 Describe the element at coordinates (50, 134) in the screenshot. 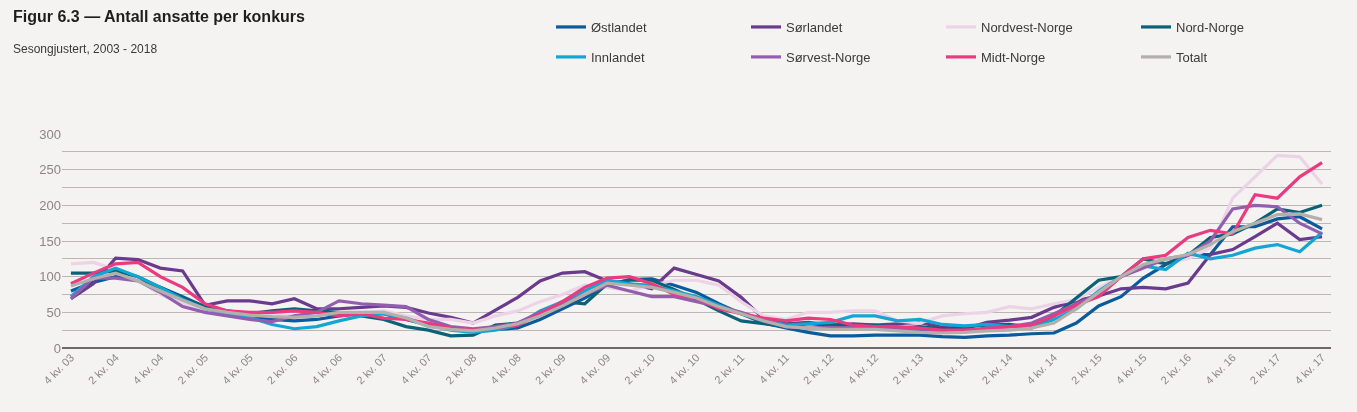

I see `y-tick-label: 300` at that location.